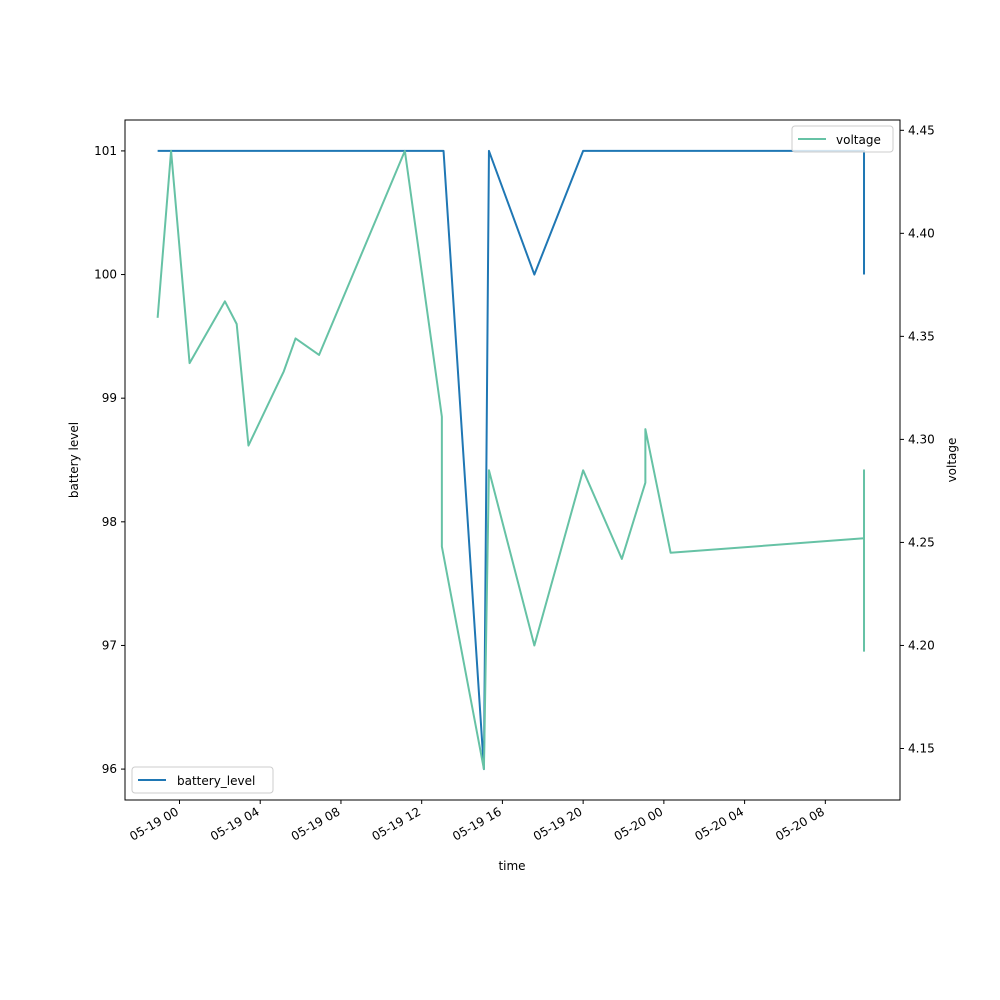  Describe the element at coordinates (105, 275) in the screenshot. I see `y-left-tick-label: 100` at that location.